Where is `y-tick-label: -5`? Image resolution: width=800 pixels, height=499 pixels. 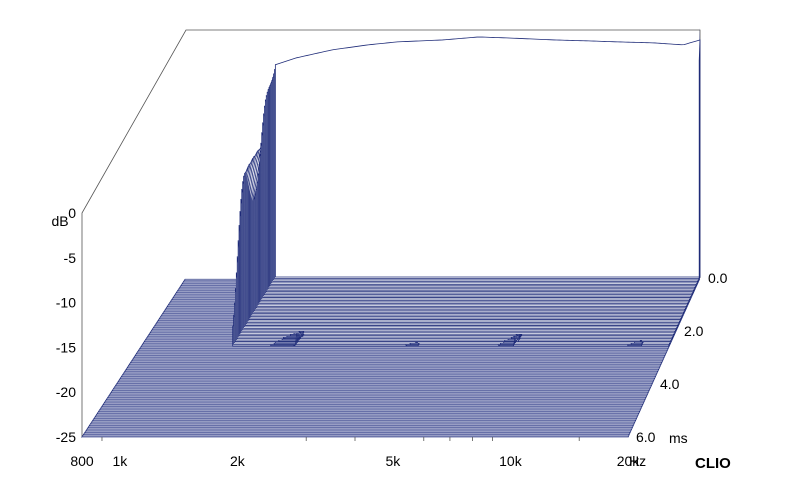
y-tick-label: -5 is located at coordinates (70, 258).